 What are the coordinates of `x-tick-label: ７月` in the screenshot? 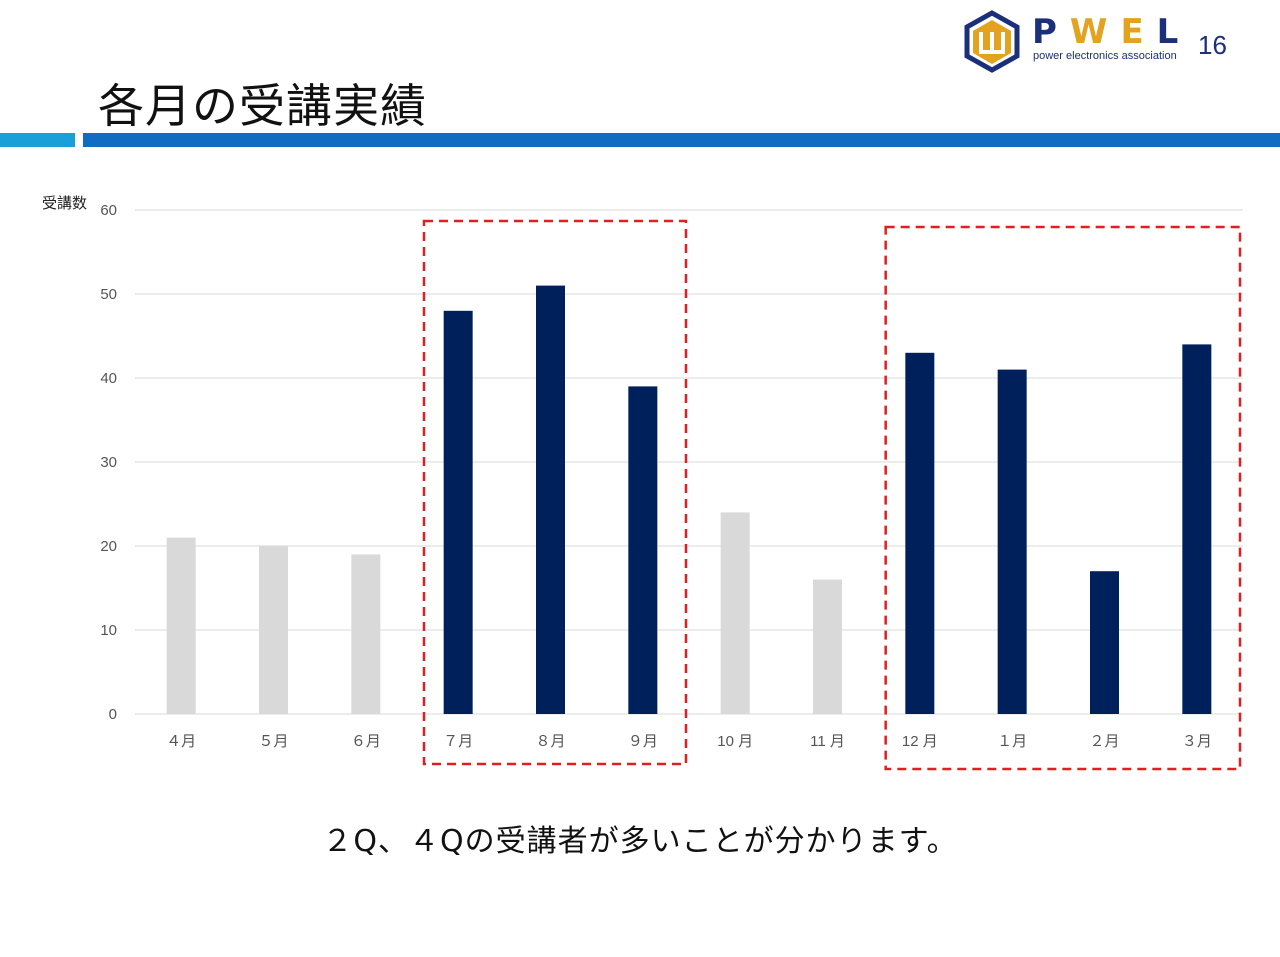 It's located at (458, 741).